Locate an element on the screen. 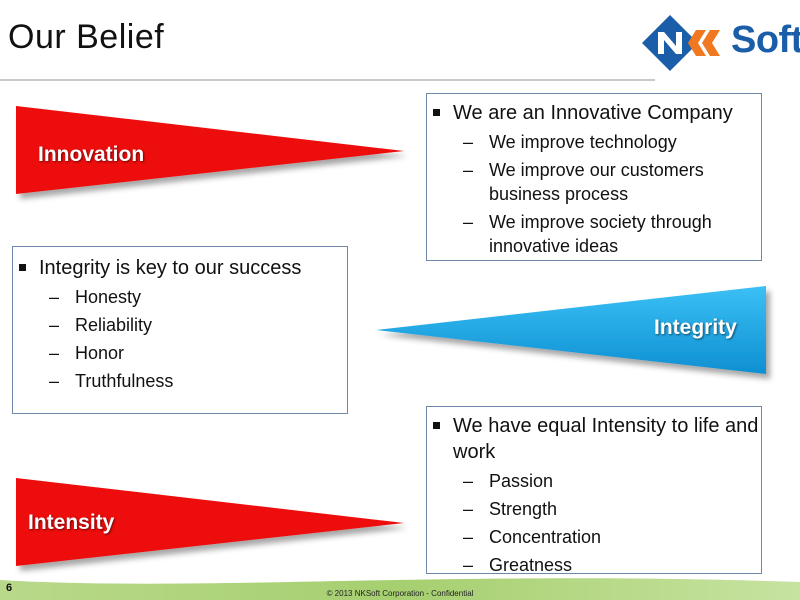 The width and height of the screenshot is (800, 600). integrity-sub-item: – Reliability is located at coordinates (101, 325).